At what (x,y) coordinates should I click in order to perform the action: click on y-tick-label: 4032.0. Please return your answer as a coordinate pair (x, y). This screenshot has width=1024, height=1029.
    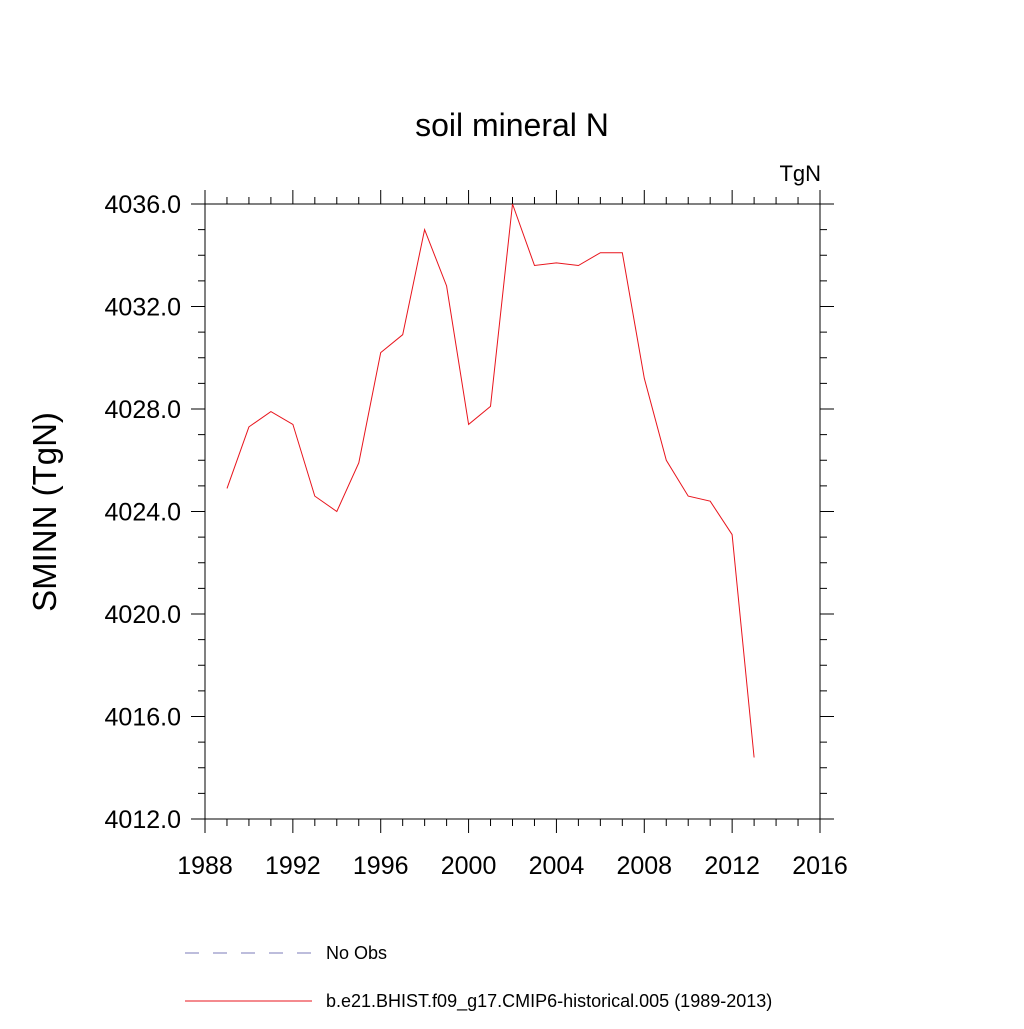
    Looking at the image, I should click on (143, 308).